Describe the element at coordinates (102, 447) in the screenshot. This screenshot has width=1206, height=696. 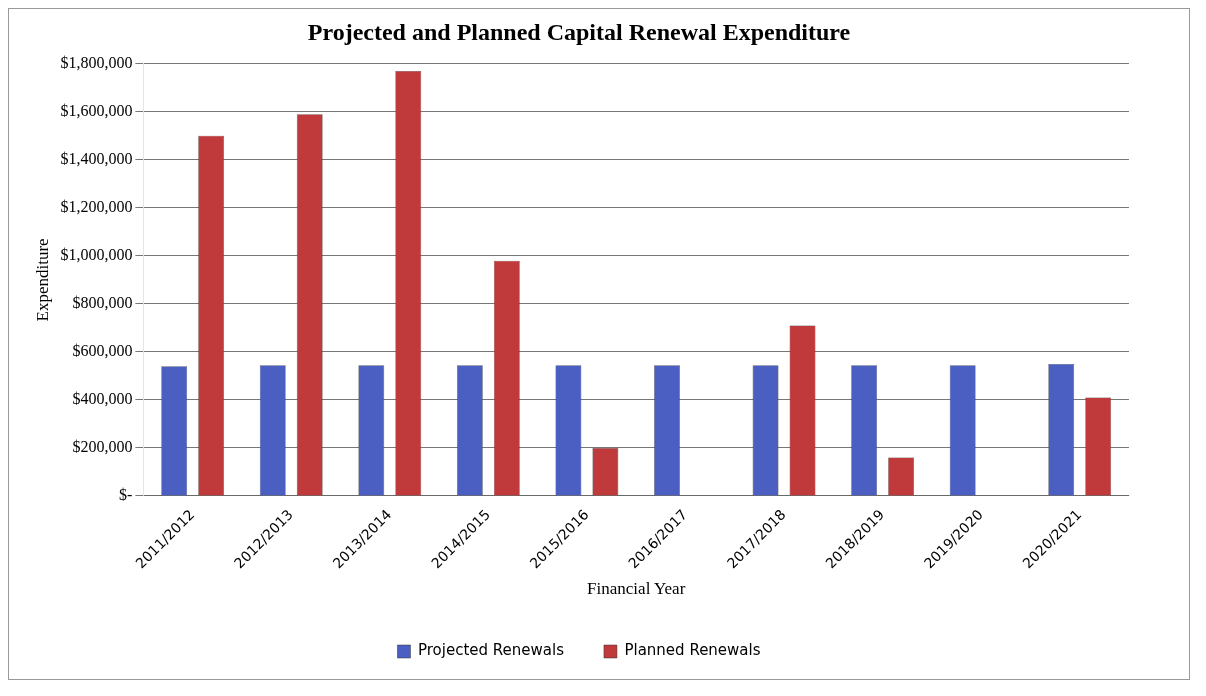
I see `y-tick-label: $200,000` at that location.